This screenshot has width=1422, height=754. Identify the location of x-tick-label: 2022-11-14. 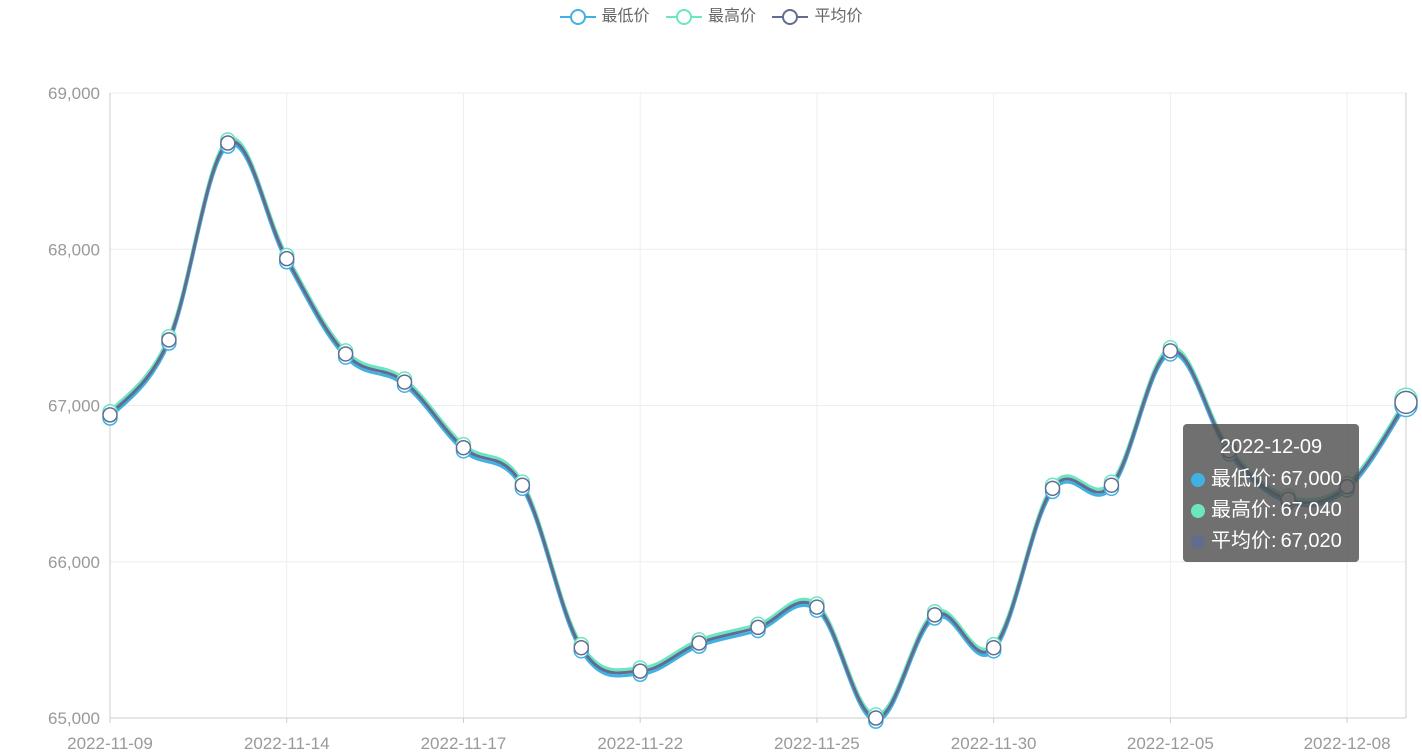
(287, 743).